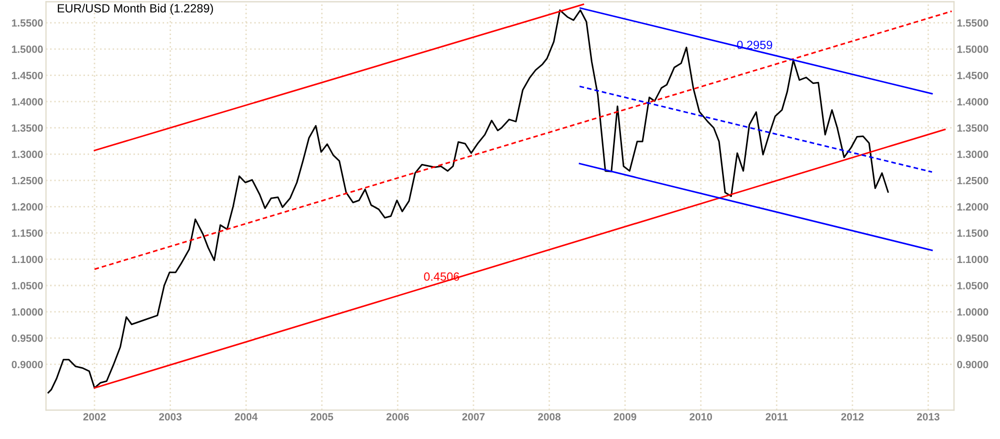 The width and height of the screenshot is (1000, 439). Describe the element at coordinates (972, 180) in the screenshot. I see `y2-tick-label: 1.2500` at that location.